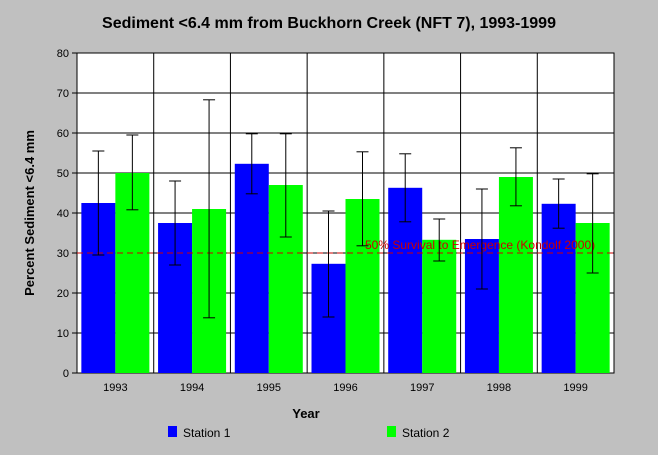 This screenshot has height=455, width=658. I want to click on x-tick-label-1996: 1996, so click(345, 388).